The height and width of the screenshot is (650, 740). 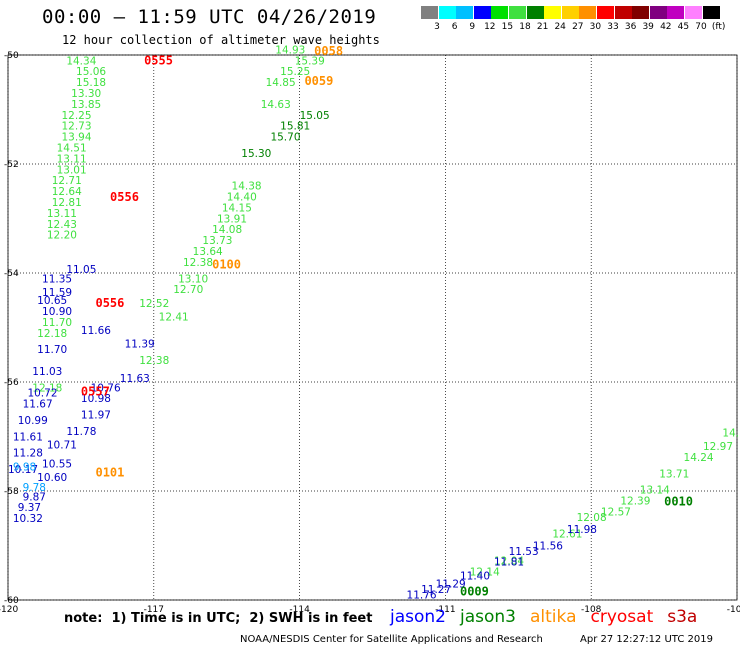 What do you see at coordinates (472, 27) in the screenshot?
I see `legend-label: 9` at bounding box center [472, 27].